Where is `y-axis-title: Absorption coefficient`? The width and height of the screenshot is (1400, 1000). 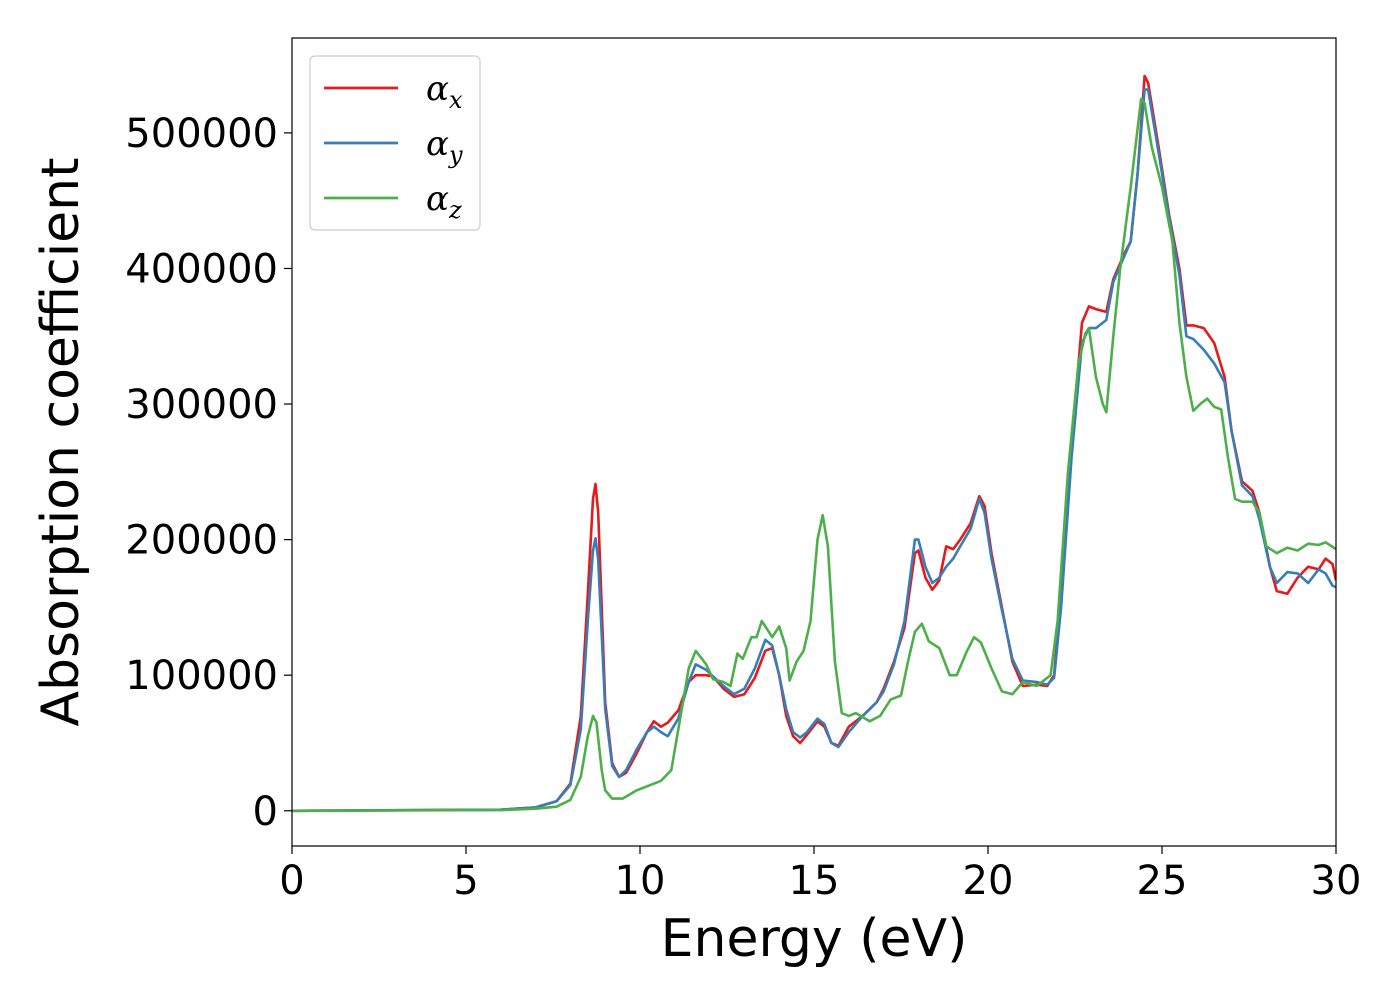 y-axis-title: Absorption coefficient is located at coordinates (61, 441).